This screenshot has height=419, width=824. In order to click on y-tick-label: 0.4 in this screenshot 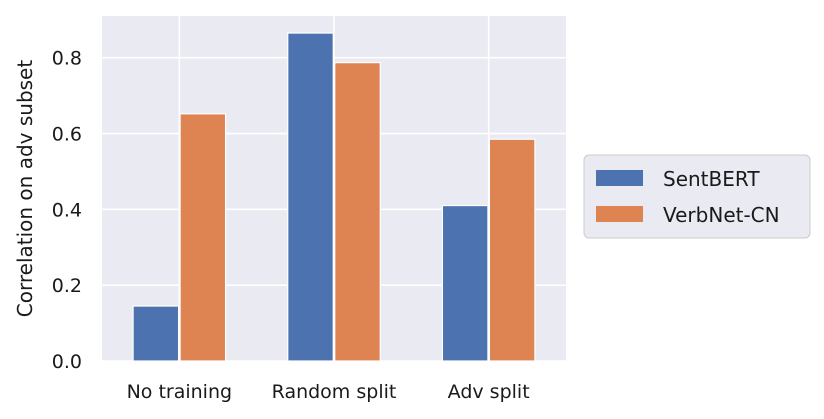, I will do `click(67, 210)`.